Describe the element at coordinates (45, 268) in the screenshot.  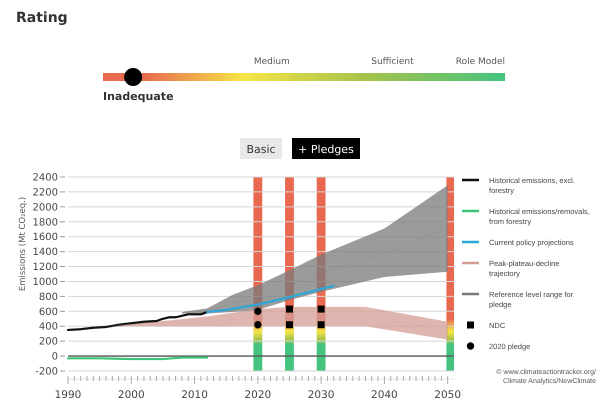
I see `y-tick-label: 1200` at that location.